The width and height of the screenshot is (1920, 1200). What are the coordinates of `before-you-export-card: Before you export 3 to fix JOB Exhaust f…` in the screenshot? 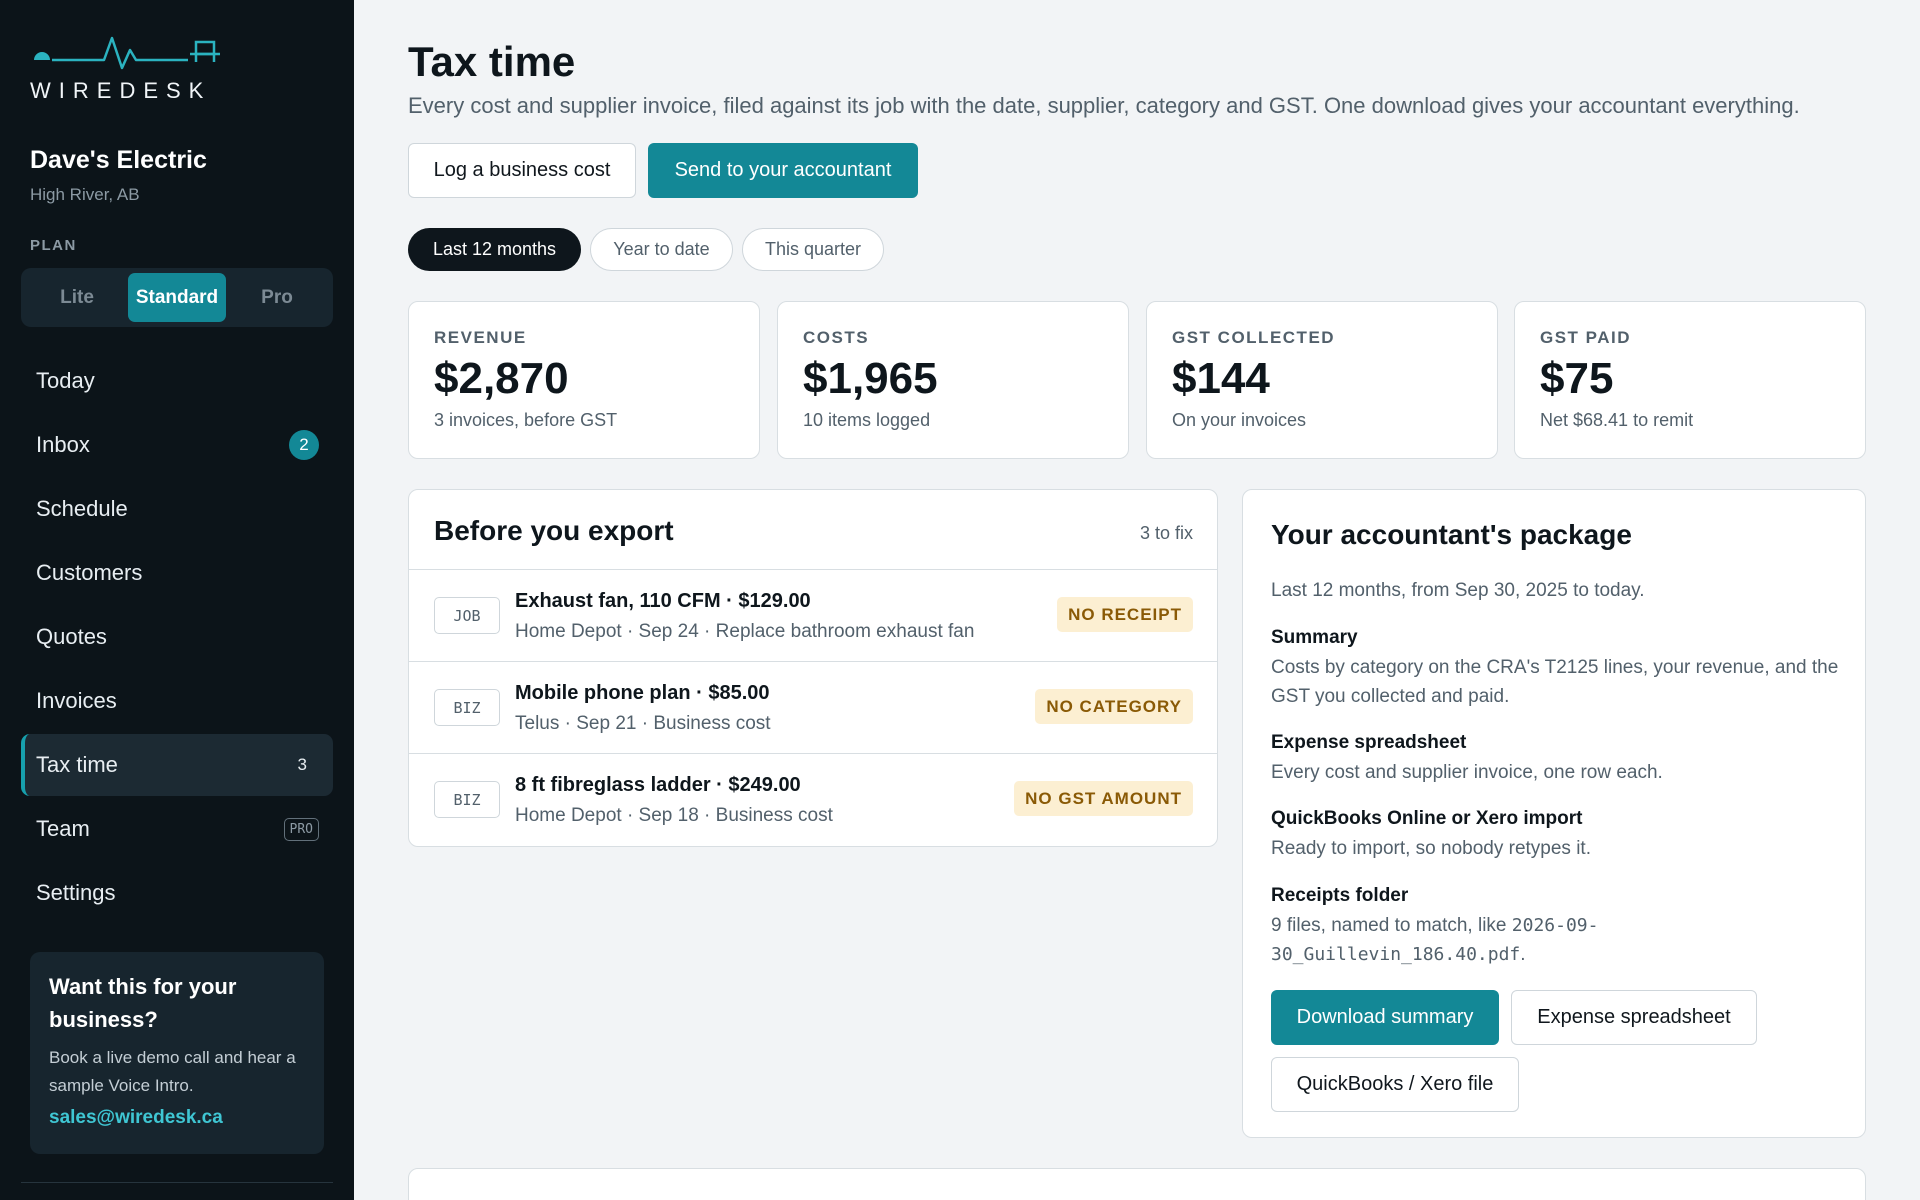 It's located at (813, 668).